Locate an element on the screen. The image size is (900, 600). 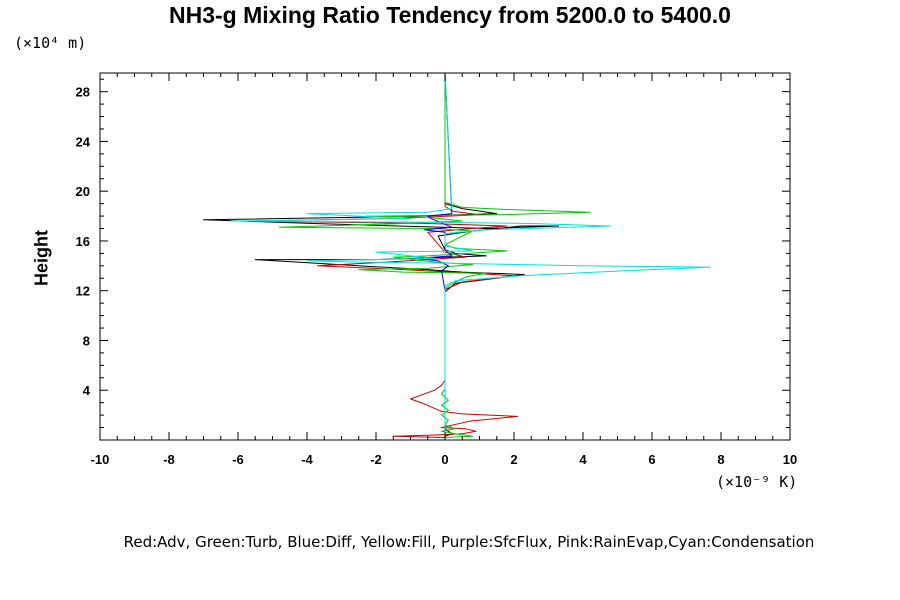
x-tick-label: -2 is located at coordinates (376, 459).